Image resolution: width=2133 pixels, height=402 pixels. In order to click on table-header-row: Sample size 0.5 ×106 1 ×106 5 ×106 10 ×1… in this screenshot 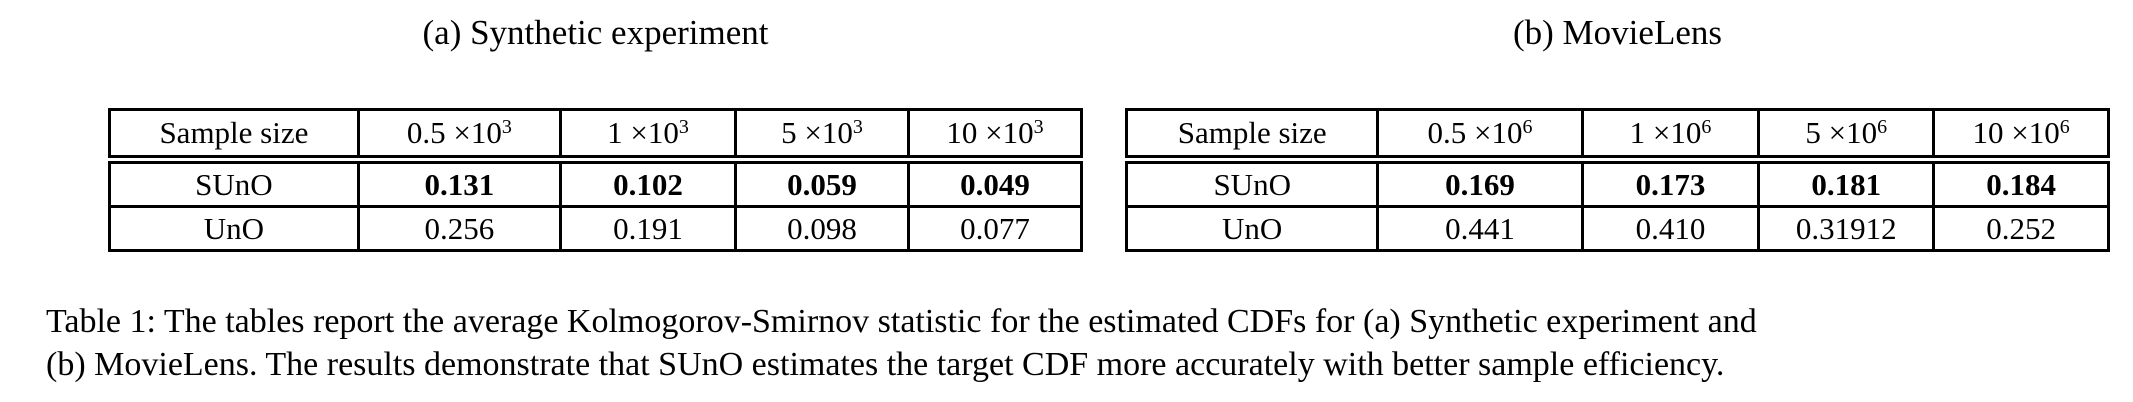, I will do `click(1617, 136)`.